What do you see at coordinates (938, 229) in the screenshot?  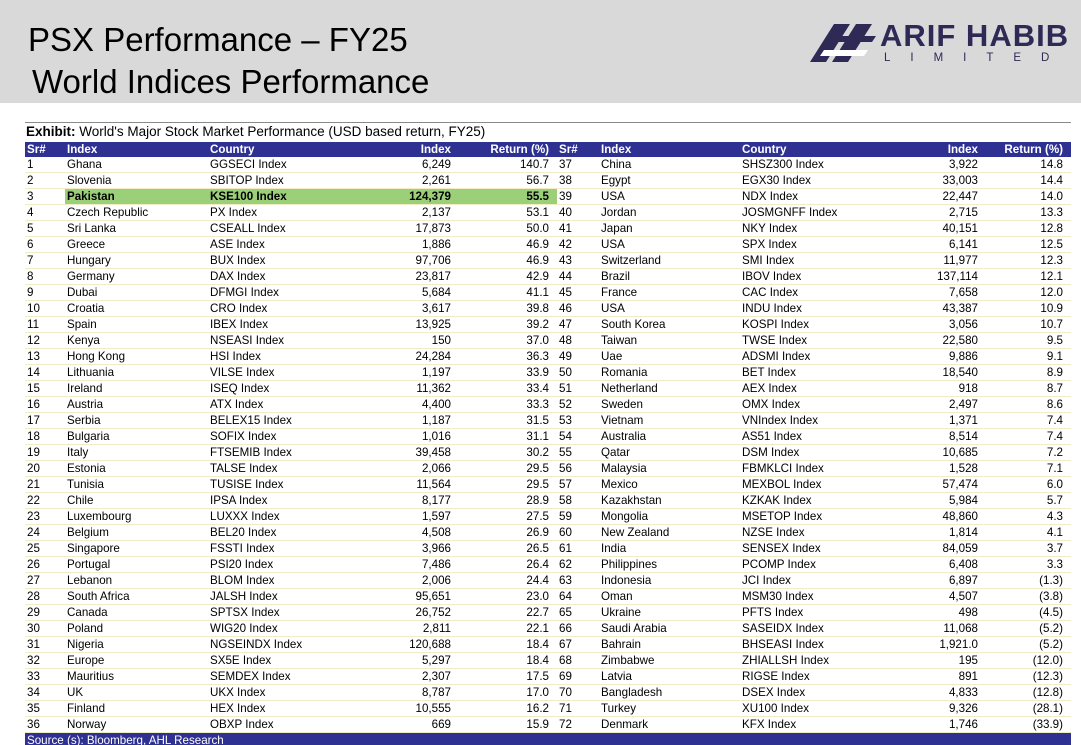 I see `cell-index-value: 40,151` at bounding box center [938, 229].